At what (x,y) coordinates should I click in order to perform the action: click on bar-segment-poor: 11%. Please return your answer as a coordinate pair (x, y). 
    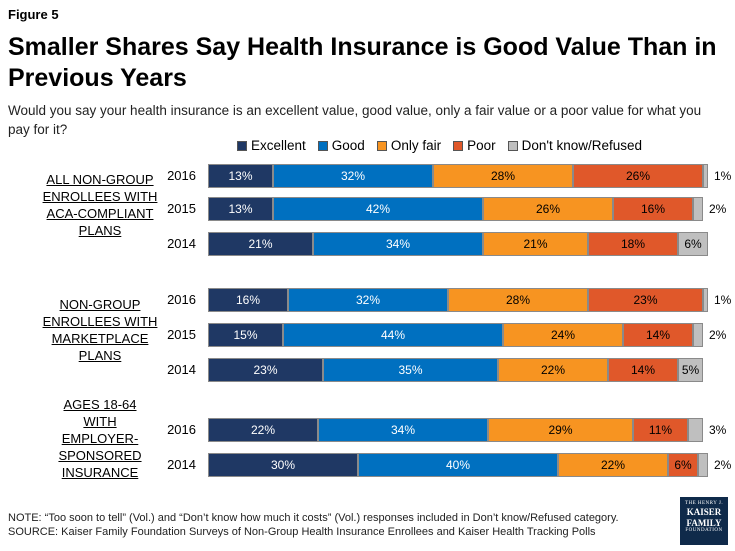
    Looking at the image, I should click on (660, 430).